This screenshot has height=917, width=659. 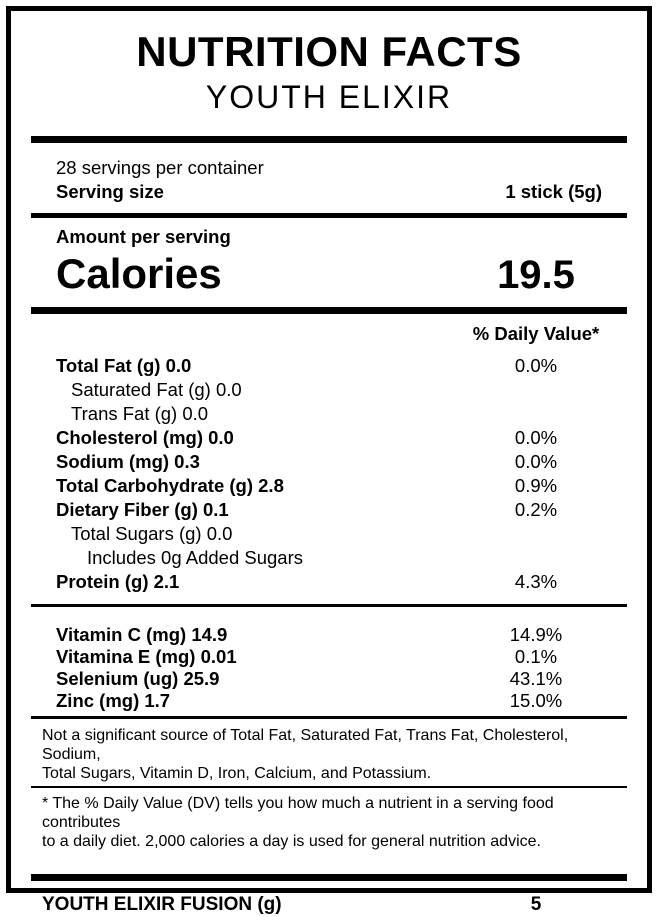 What do you see at coordinates (329, 438) in the screenshot?
I see `table-row: Cholesterol (mg) 0.0 0.0%` at bounding box center [329, 438].